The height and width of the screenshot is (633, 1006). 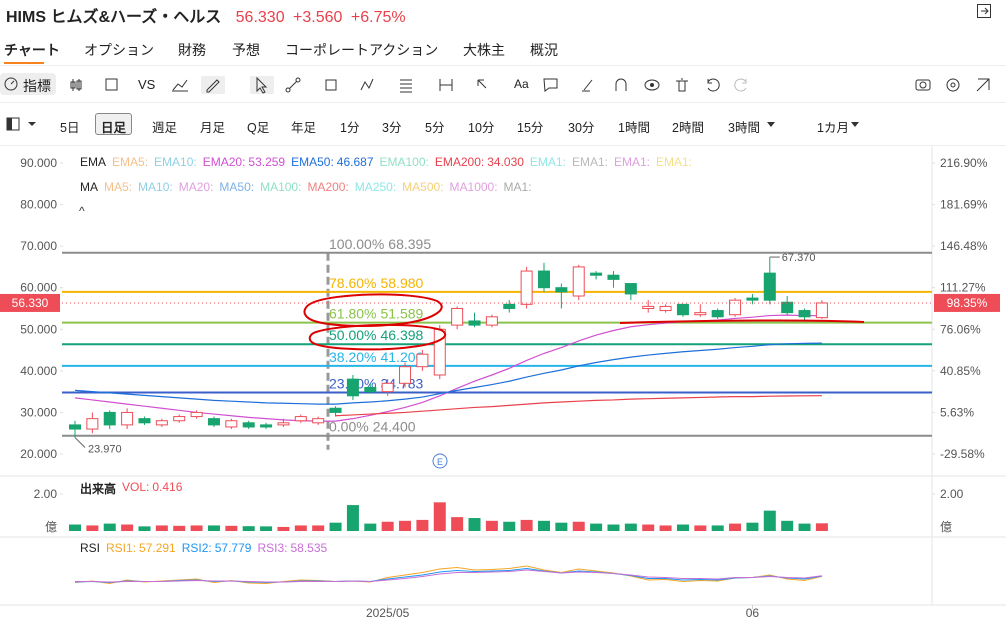 What do you see at coordinates (352, 283) in the screenshot?
I see `fib-ratio: 78.60%` at bounding box center [352, 283].